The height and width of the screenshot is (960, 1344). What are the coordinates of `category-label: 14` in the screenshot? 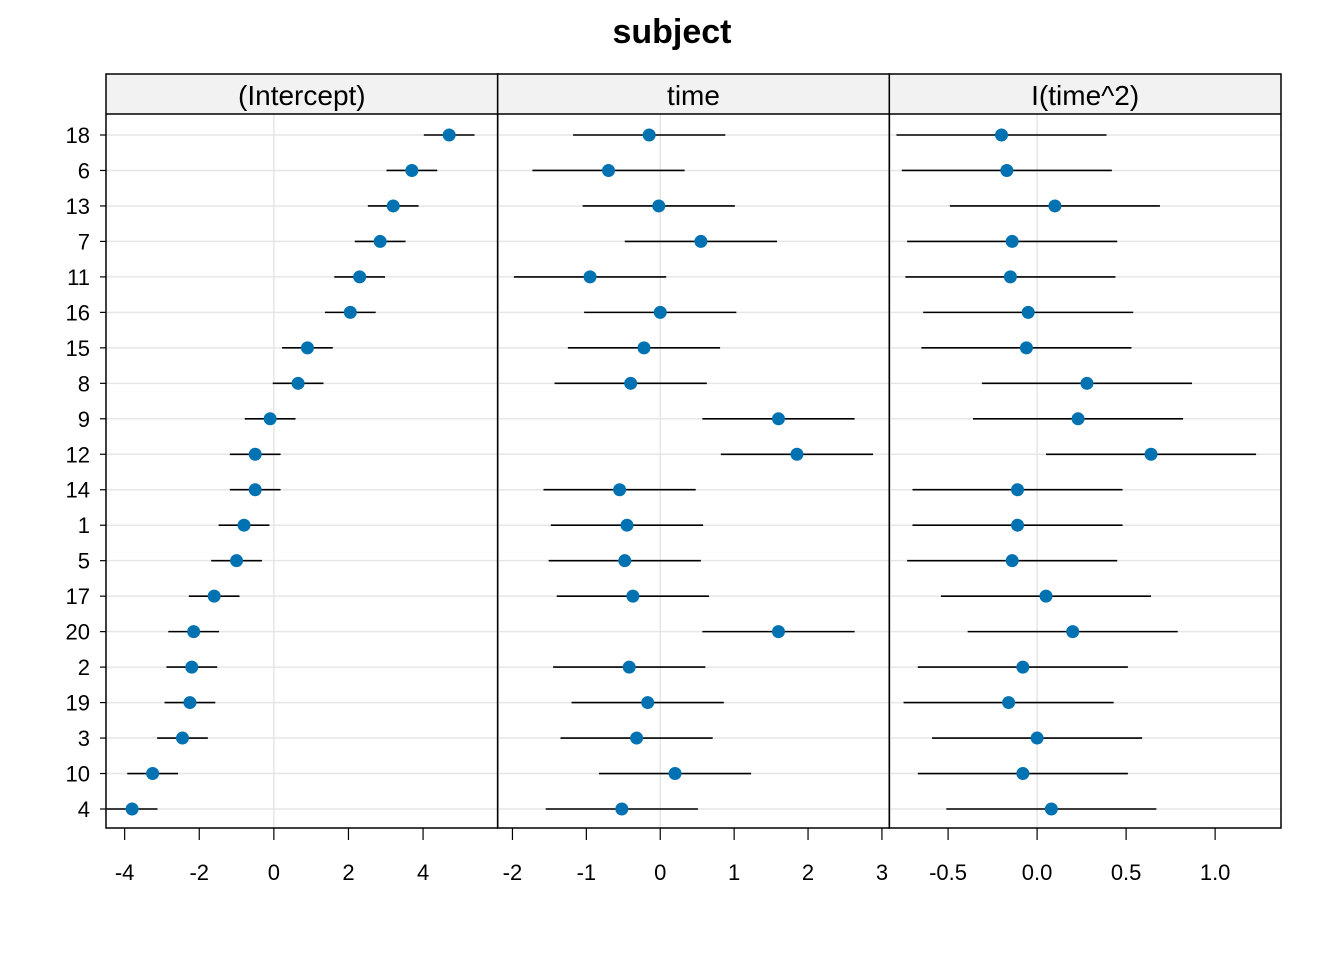 It's located at (78, 490).